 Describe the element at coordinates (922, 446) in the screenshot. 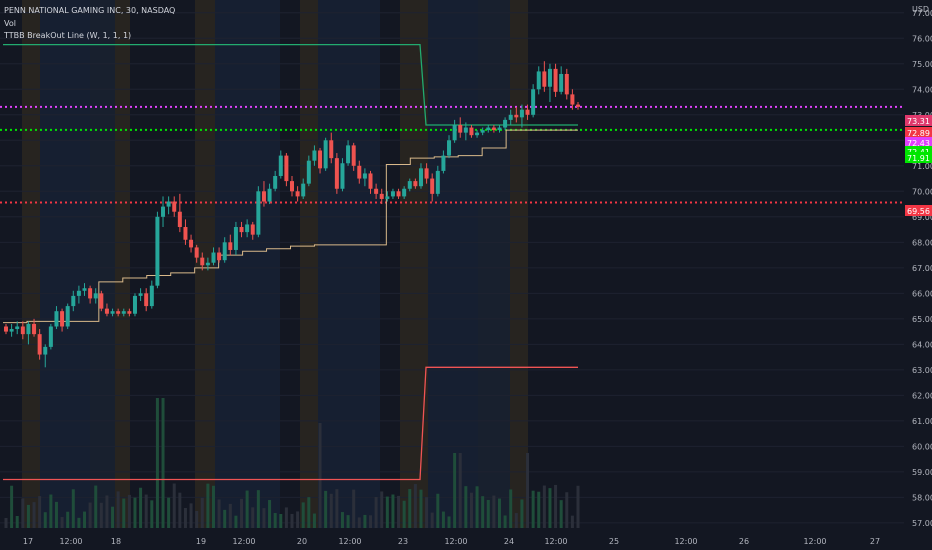

I see `y-tick-label: 60.00` at that location.